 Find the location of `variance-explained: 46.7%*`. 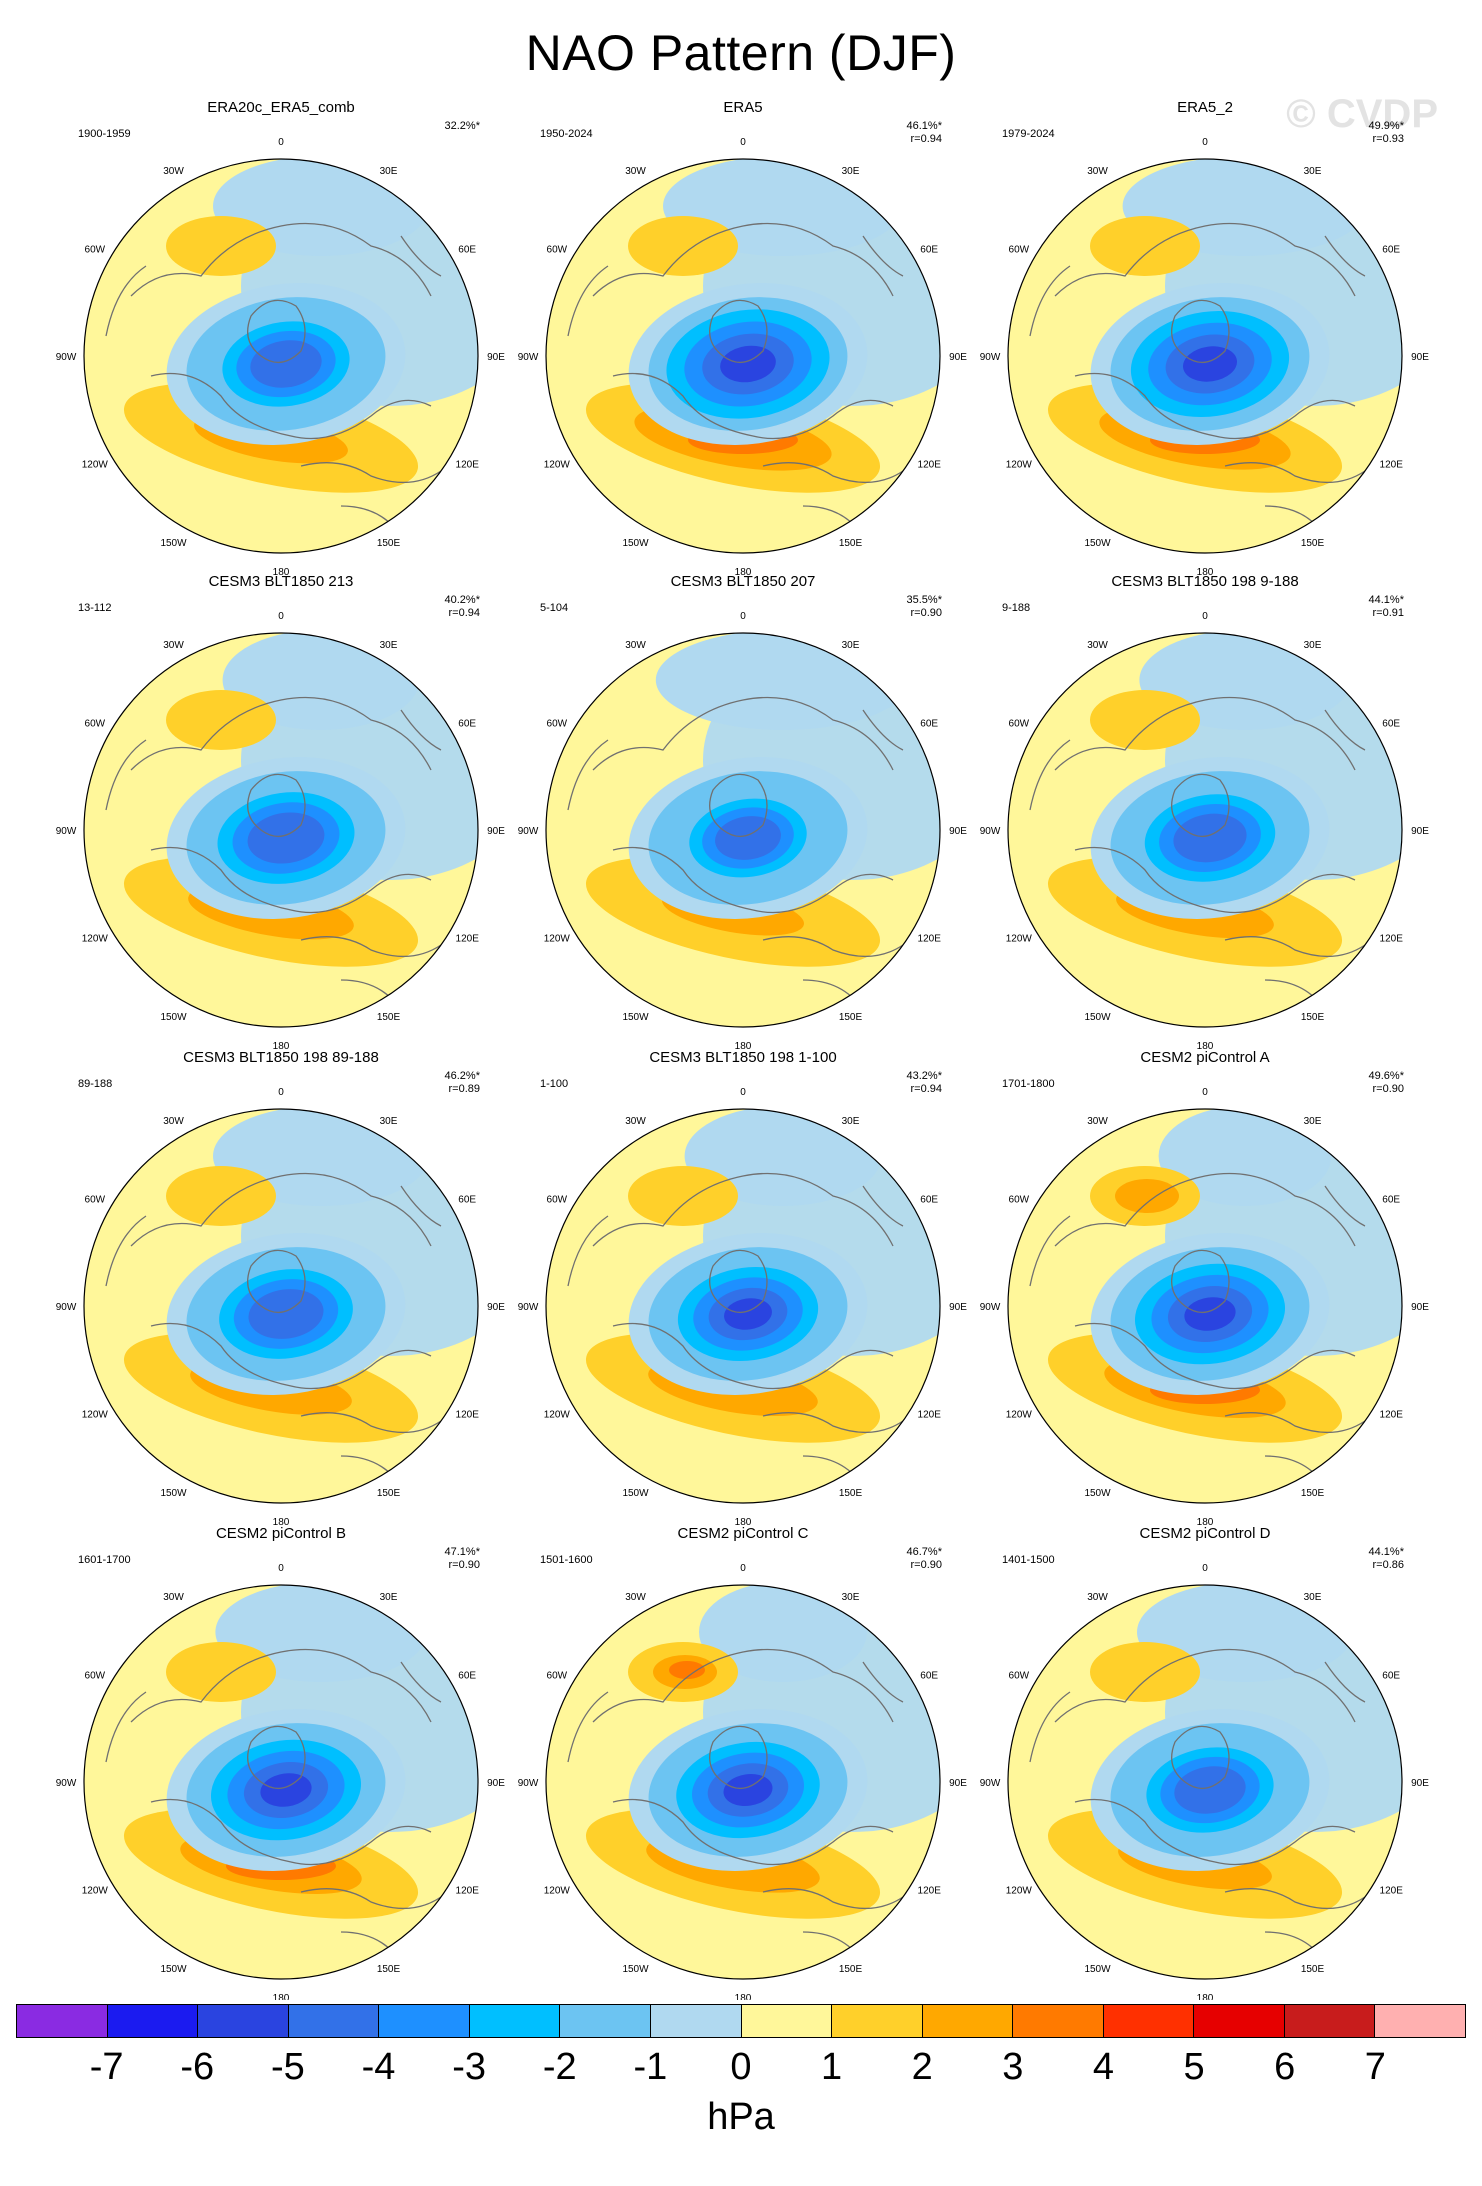

variance-explained: 46.7%* is located at coordinates (925, 1552).